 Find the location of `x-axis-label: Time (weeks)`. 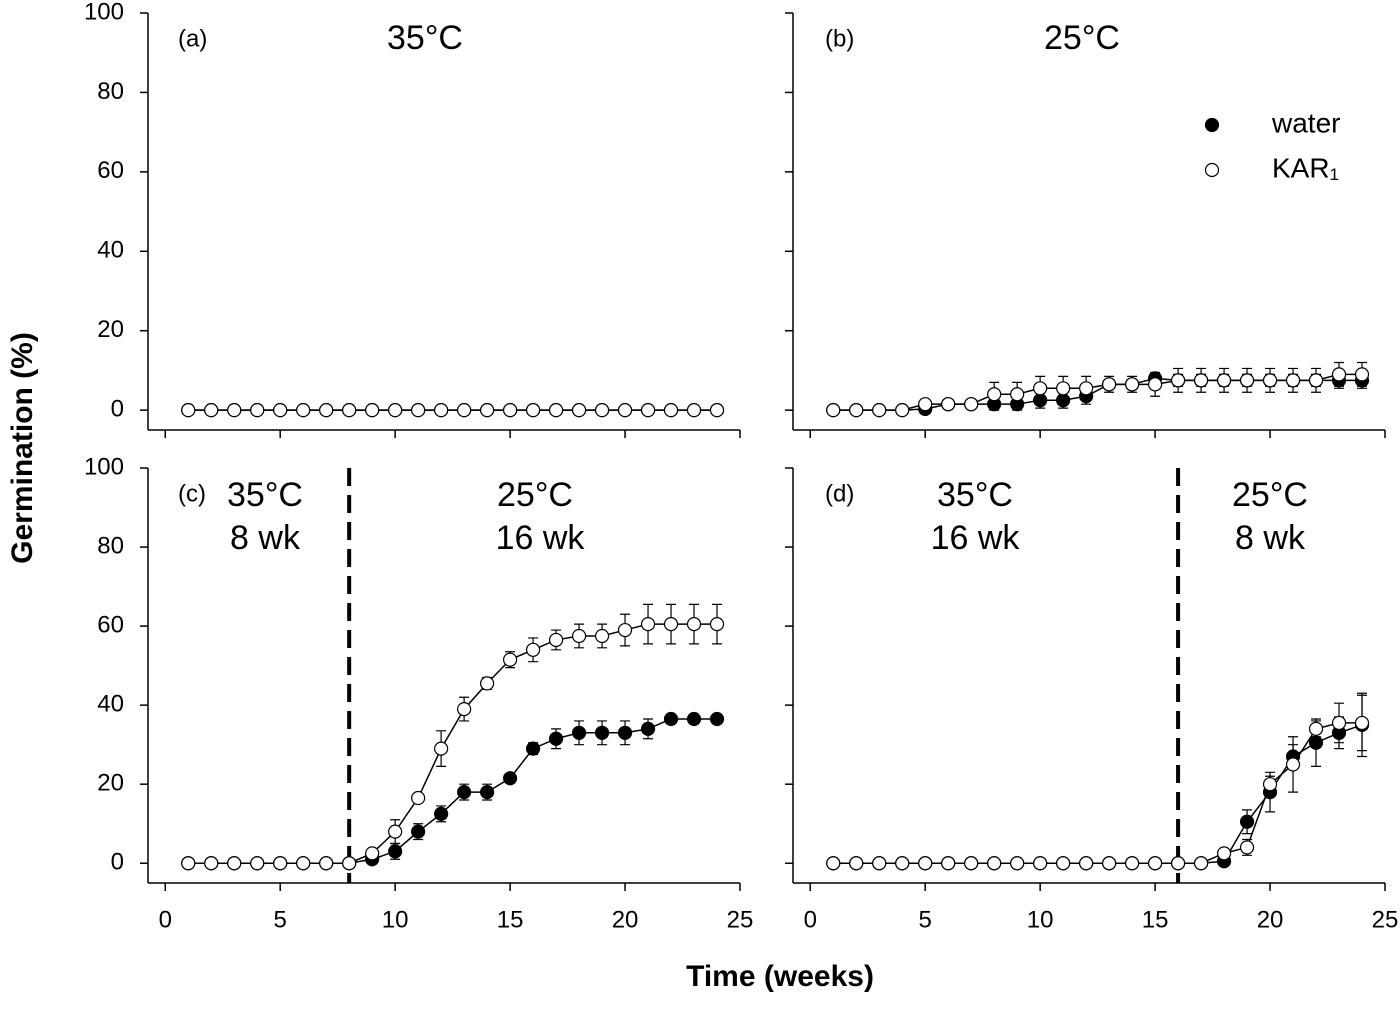

x-axis-label: Time (weeks) is located at coordinates (780, 976).